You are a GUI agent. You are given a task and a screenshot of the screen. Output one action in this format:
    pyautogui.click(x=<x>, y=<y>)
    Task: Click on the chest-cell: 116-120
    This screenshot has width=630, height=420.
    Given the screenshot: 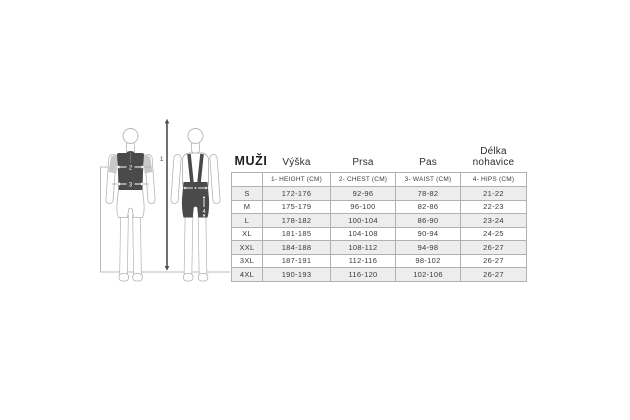 What is the action you would take?
    pyautogui.click(x=363, y=274)
    